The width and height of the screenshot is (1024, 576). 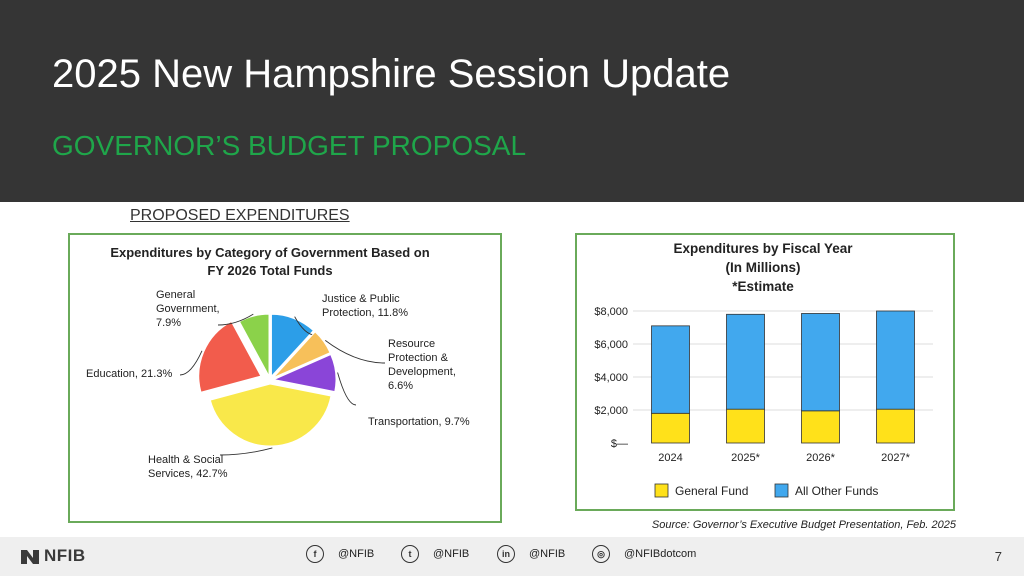 What do you see at coordinates (895, 458) in the screenshot?
I see `x-tick-label: 2027*` at bounding box center [895, 458].